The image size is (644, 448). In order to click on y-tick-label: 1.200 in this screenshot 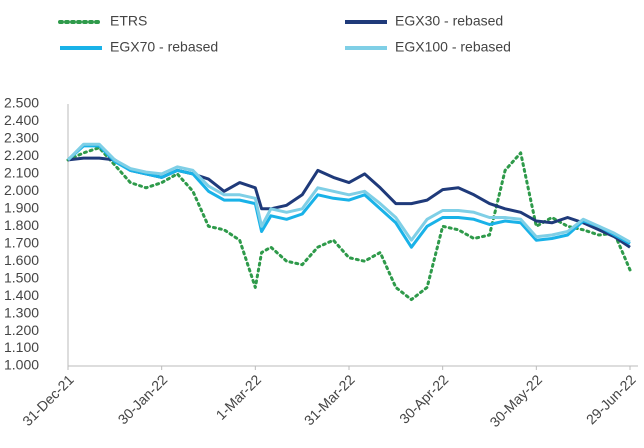, I will do `click(21, 330)`.